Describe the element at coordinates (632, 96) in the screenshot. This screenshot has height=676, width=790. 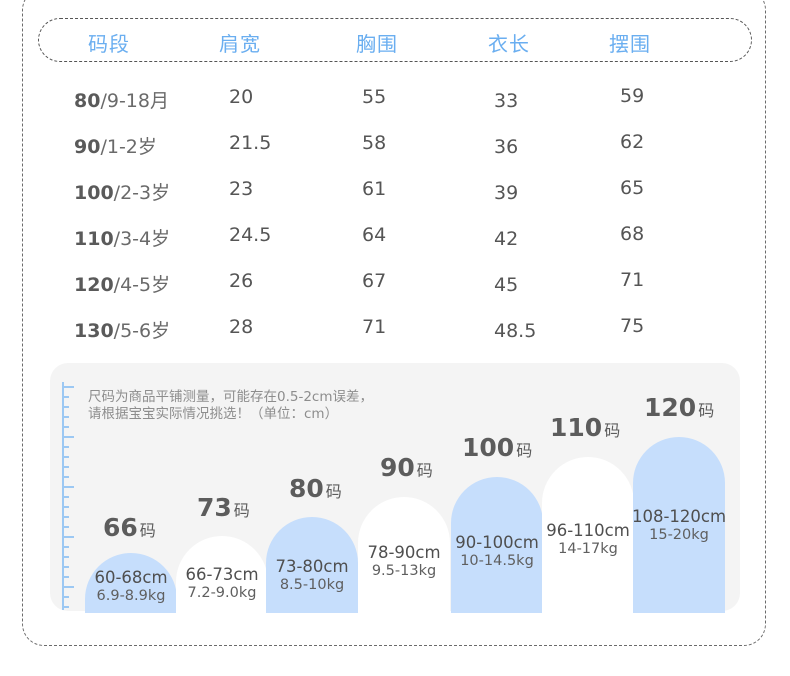
I see `hem-value: 59` at that location.